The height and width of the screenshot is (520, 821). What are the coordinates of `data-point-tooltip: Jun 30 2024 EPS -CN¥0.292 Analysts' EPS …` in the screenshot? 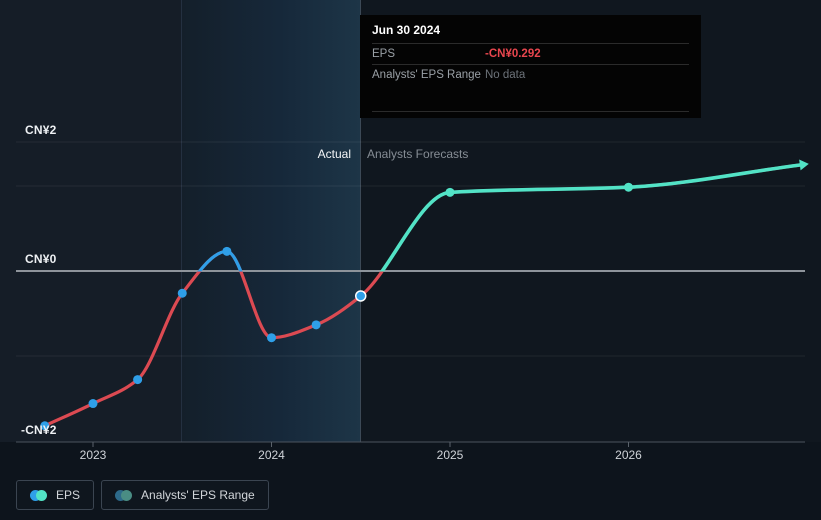 It's located at (530, 66).